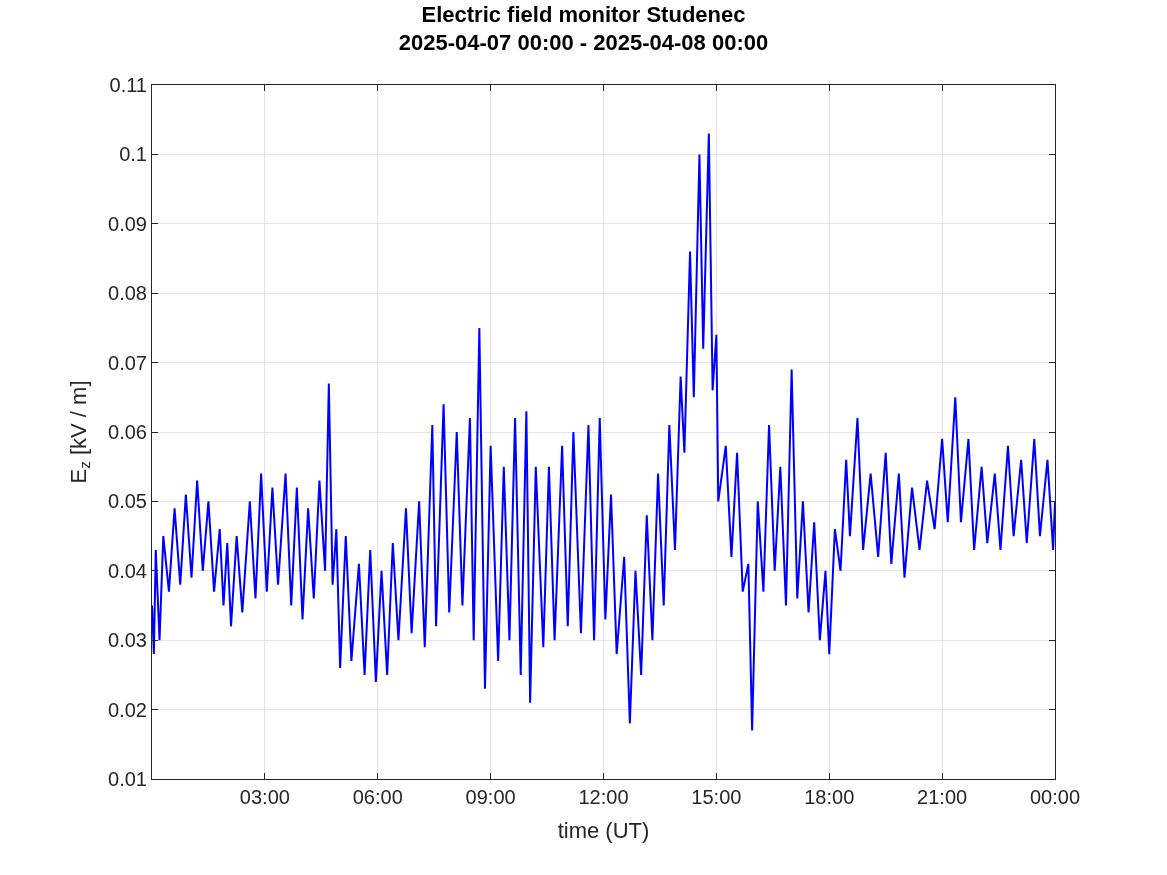 This screenshot has height=875, width=1167. Describe the element at coordinates (128, 85) in the screenshot. I see `y-tick-label: 0.11` at that location.